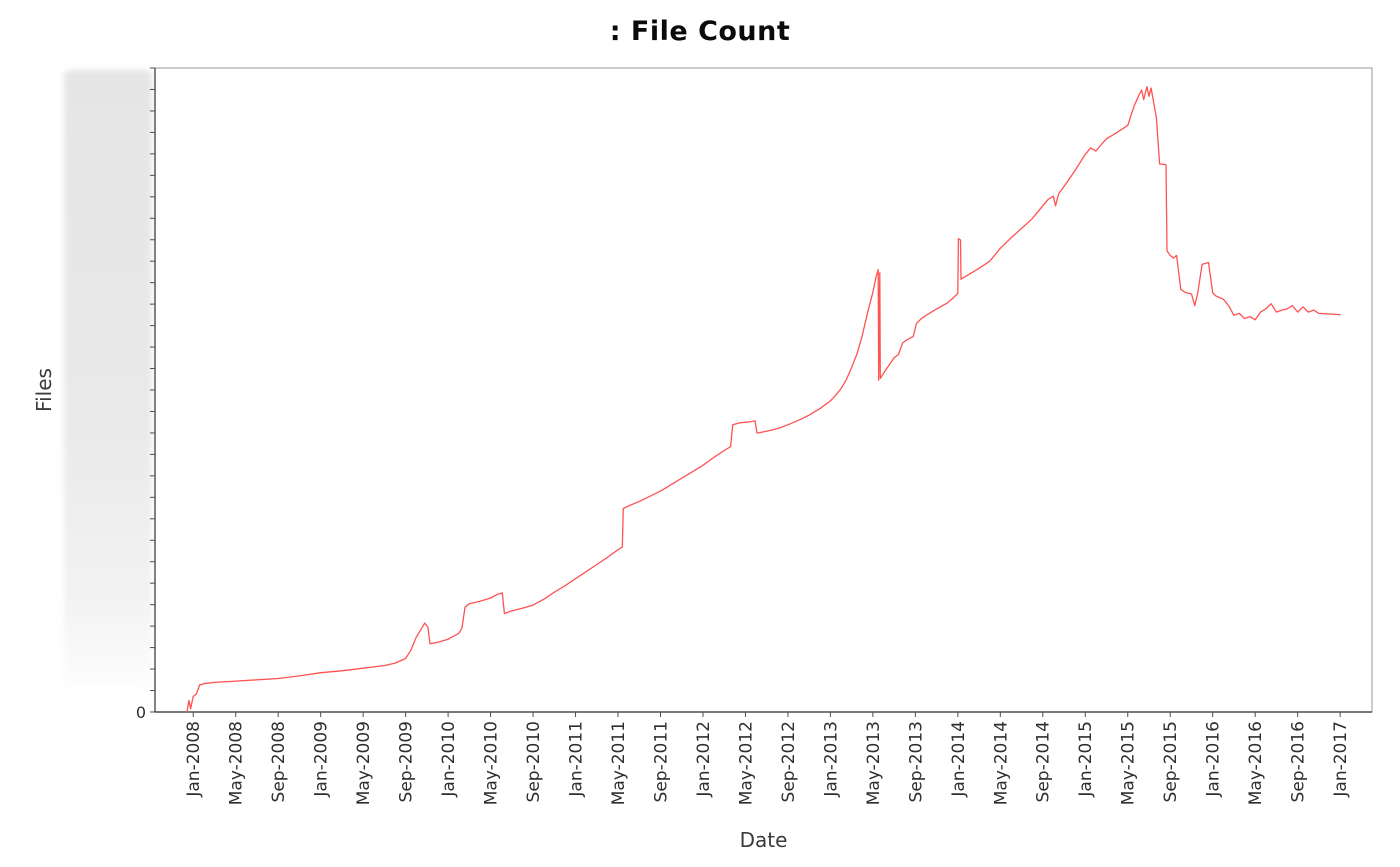 Image resolution: width=1400 pixels, height=867 pixels. What do you see at coordinates (492, 763) in the screenshot?
I see `x-tick-label: May-2010` at bounding box center [492, 763].